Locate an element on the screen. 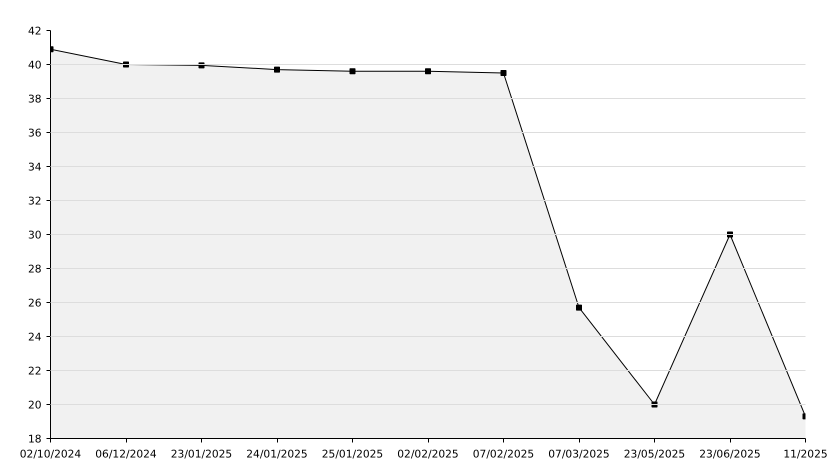 This screenshot has width=834, height=468. x-tick-label: 25/01/2025 is located at coordinates (353, 454).